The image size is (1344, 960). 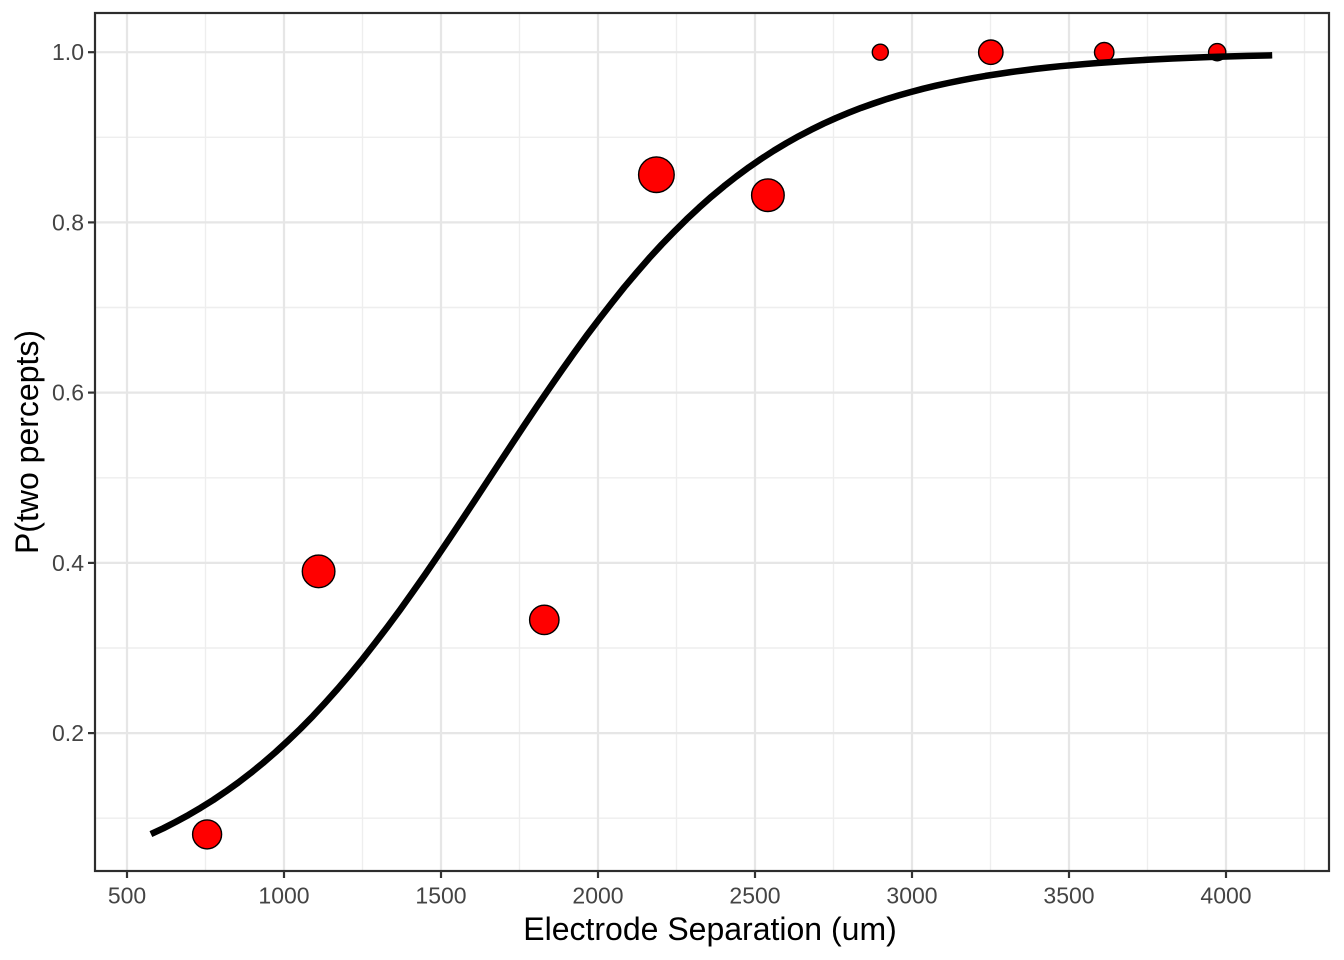 What do you see at coordinates (440, 896) in the screenshot?
I see `x-tick-label: 1500` at bounding box center [440, 896].